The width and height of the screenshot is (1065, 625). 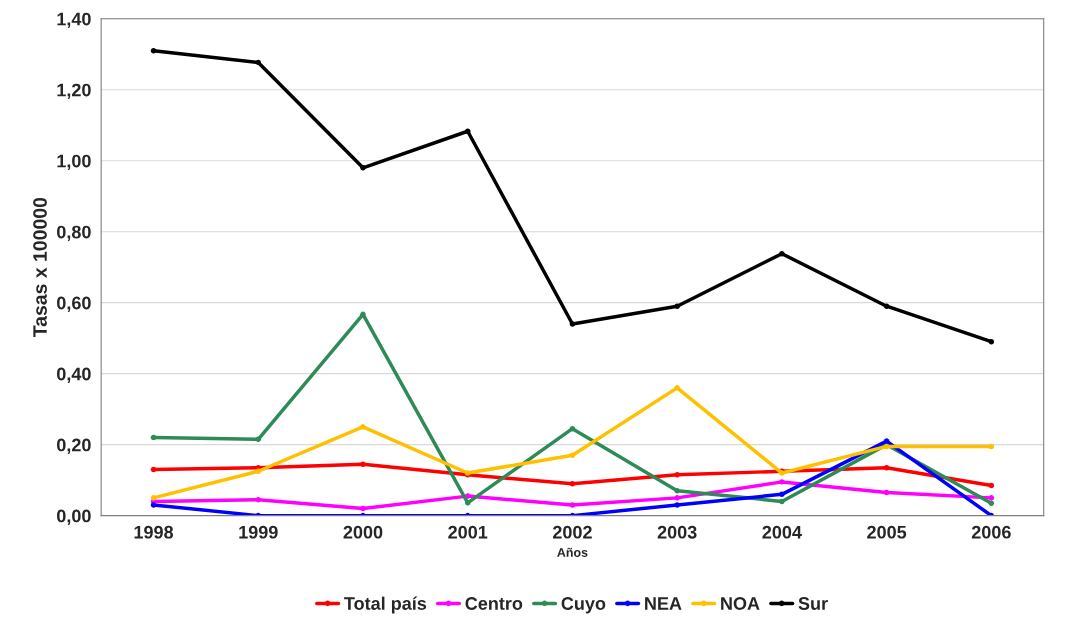 What do you see at coordinates (74, 20) in the screenshot?
I see `y-tick-label: 1,40` at bounding box center [74, 20].